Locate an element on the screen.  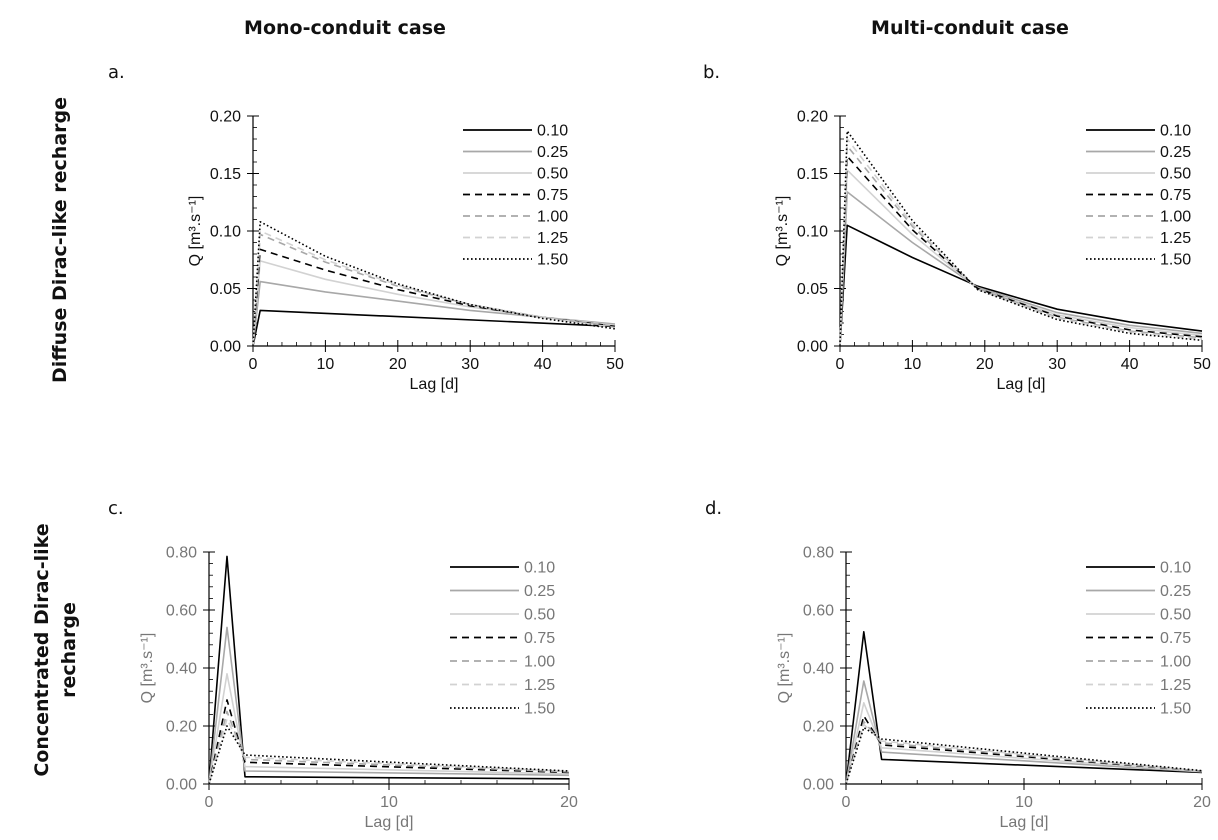
panel-letter: d. is located at coordinates (713, 508).